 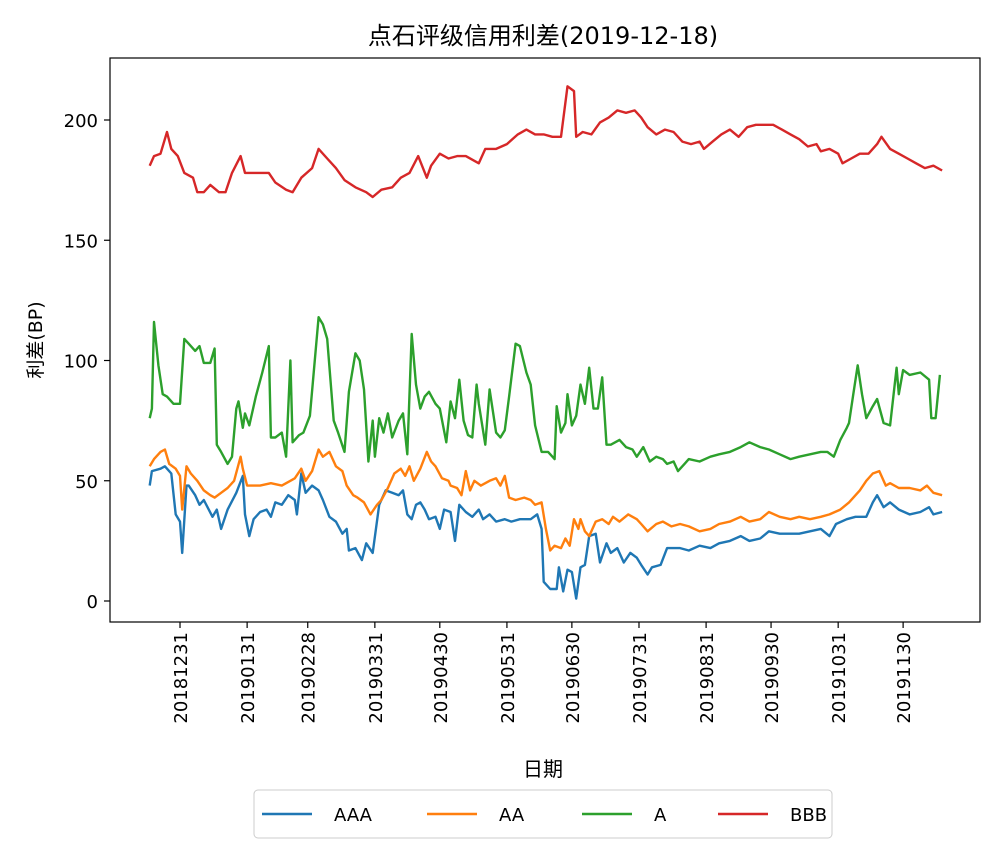 What do you see at coordinates (86, 482) in the screenshot?
I see `y-tick-label: 50` at bounding box center [86, 482].